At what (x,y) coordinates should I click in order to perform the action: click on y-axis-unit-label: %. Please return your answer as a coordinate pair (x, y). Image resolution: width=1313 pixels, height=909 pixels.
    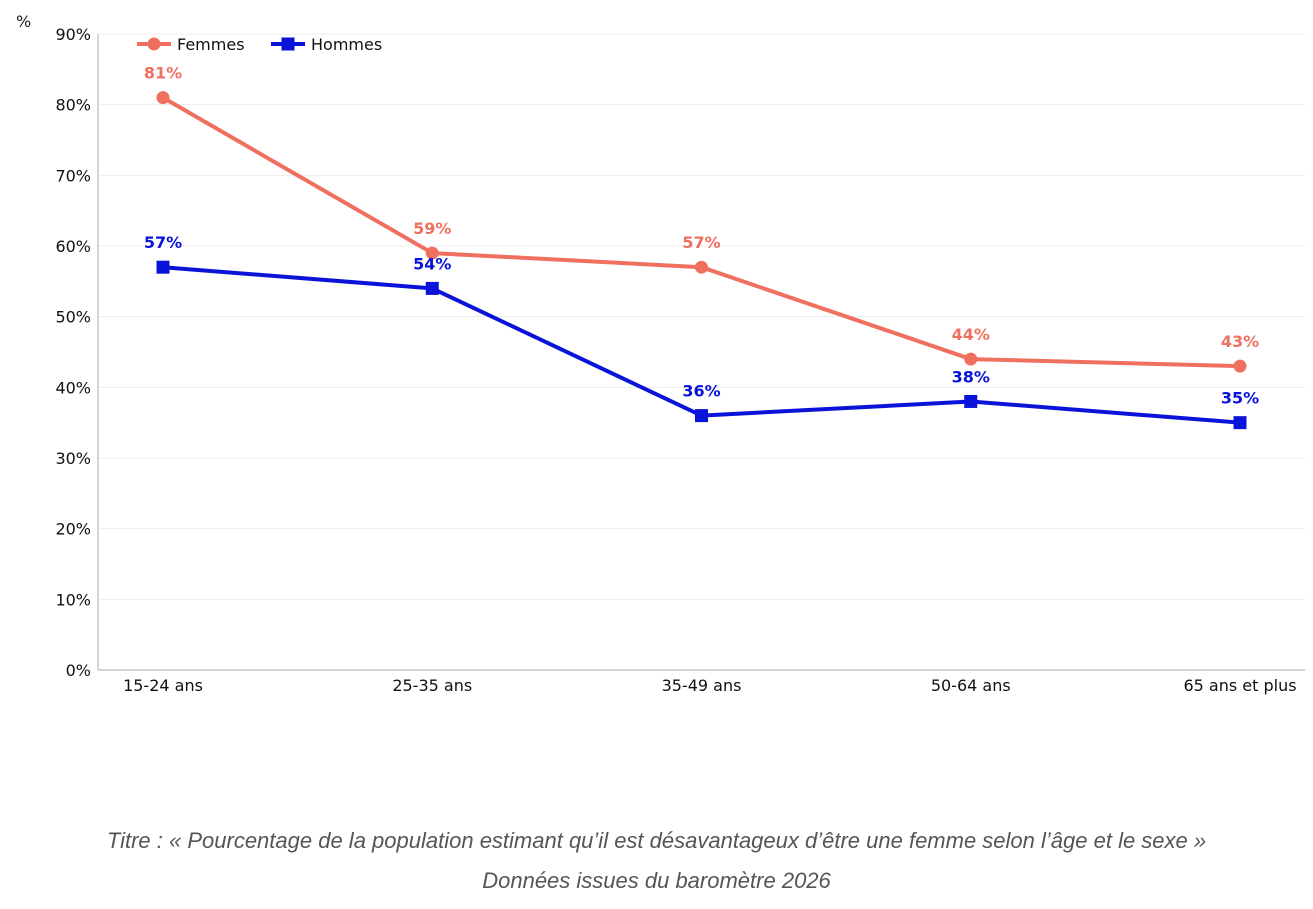
    Looking at the image, I should click on (23, 21).